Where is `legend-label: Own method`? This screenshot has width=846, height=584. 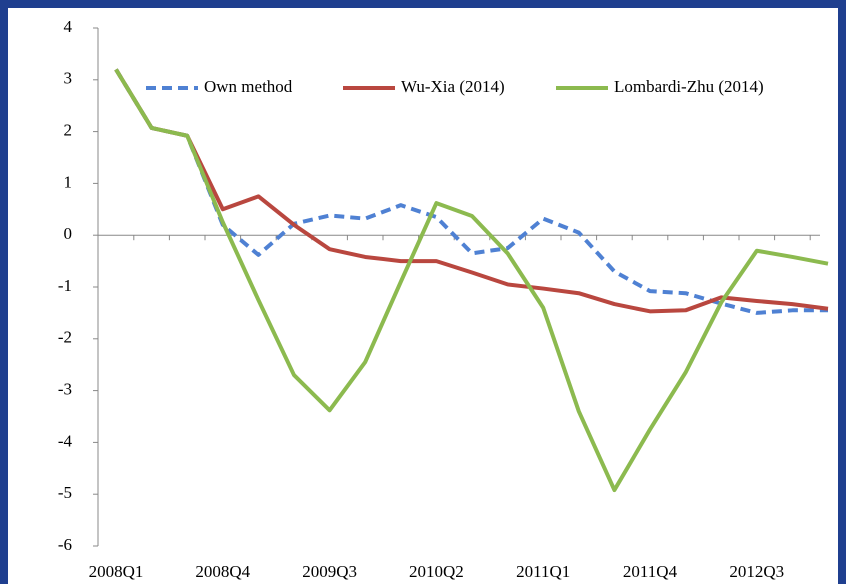
legend-label: Own method is located at coordinates (248, 86).